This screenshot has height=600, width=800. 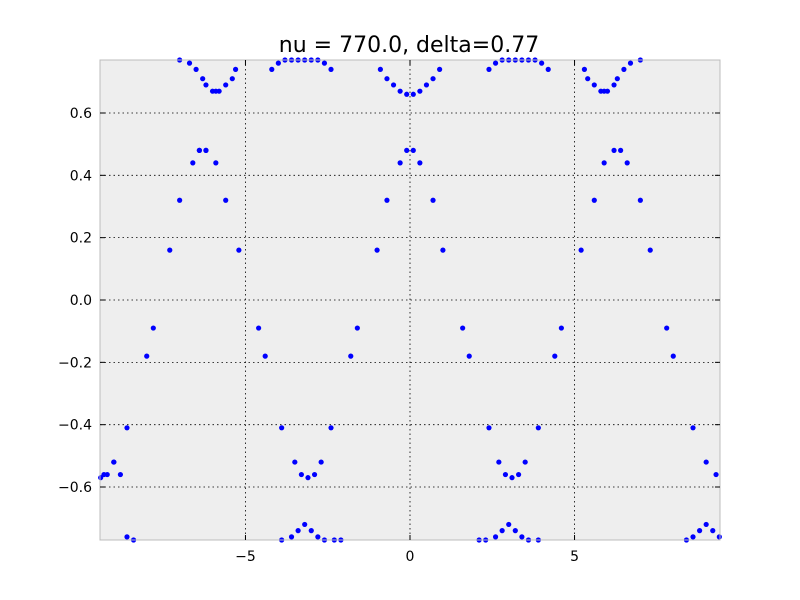 What do you see at coordinates (81, 114) in the screenshot?
I see `y-tick-label: 0.6` at bounding box center [81, 114].